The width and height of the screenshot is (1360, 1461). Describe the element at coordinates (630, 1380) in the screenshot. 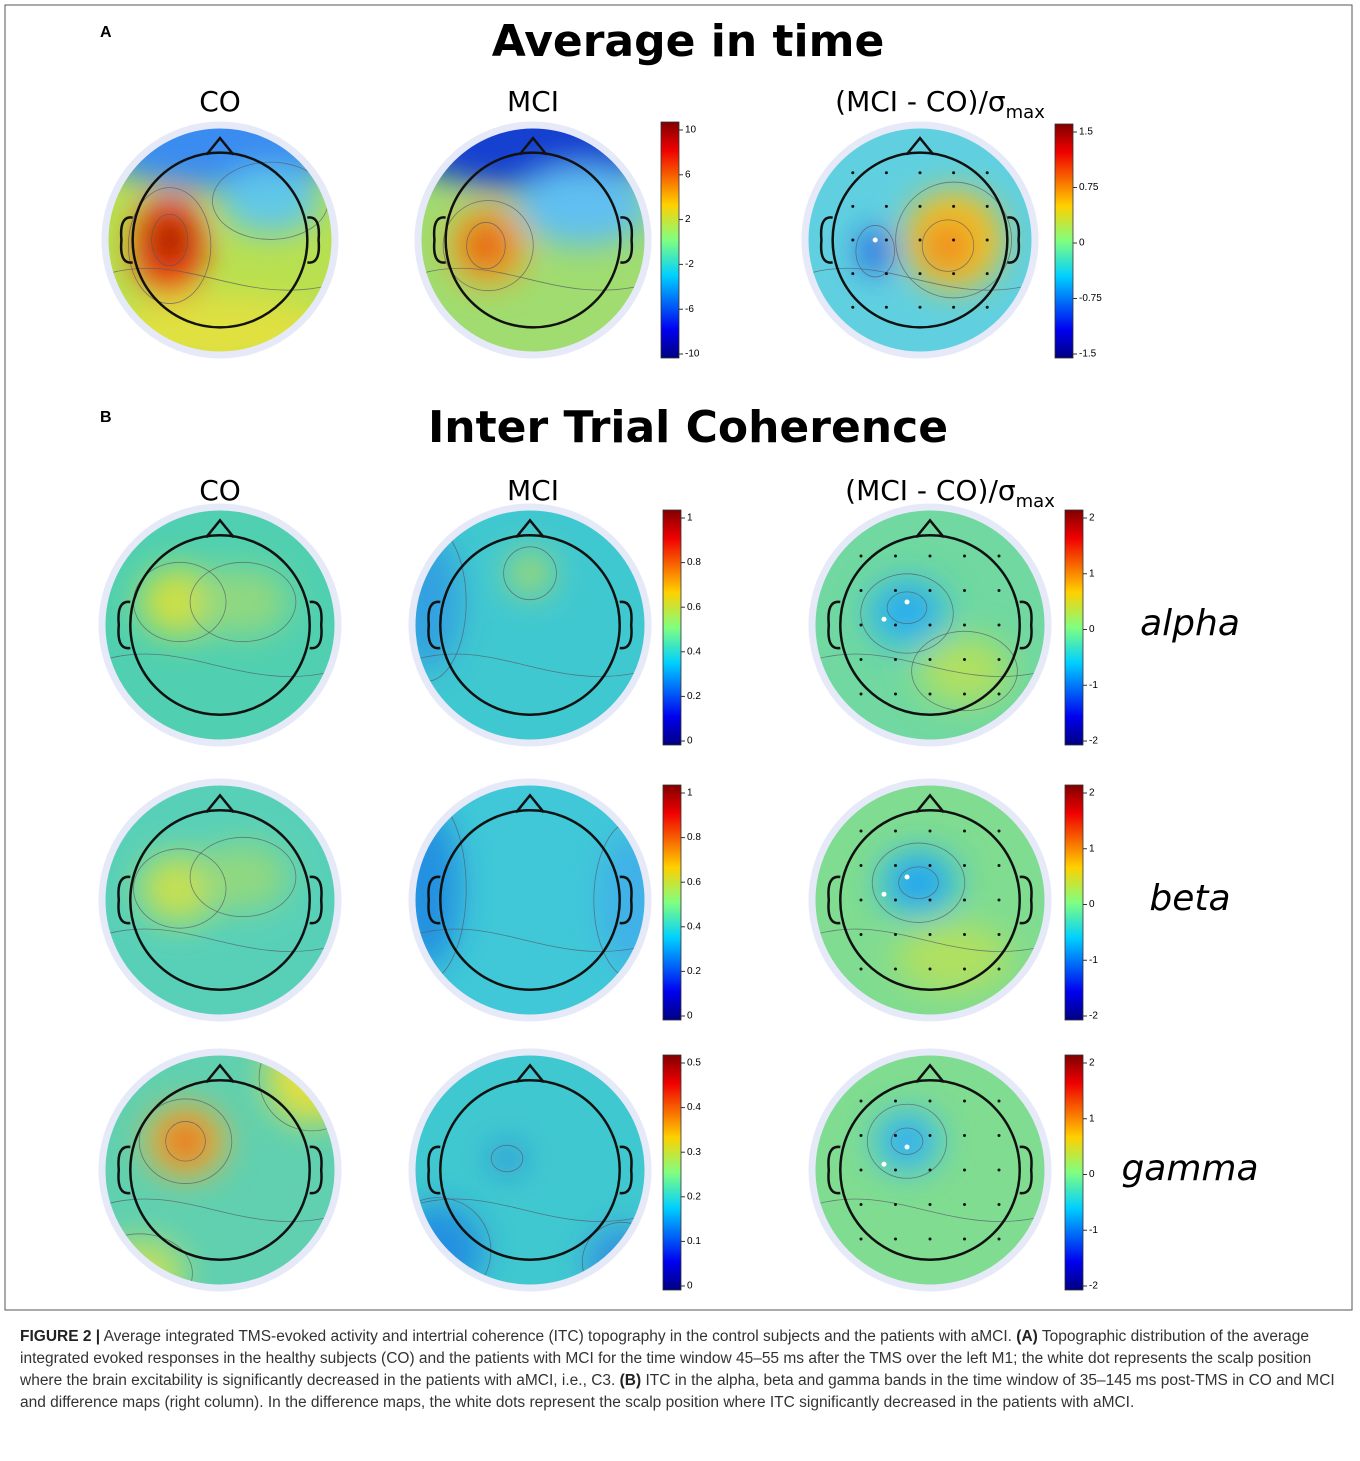

I see `caption-label: (B)` at that location.